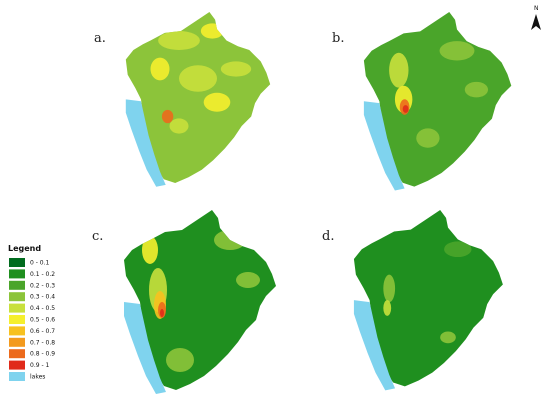 This screenshot has width=550, height=405. What do you see at coordinates (100, 38) in the screenshot?
I see `panel-label: a.` at bounding box center [100, 38].